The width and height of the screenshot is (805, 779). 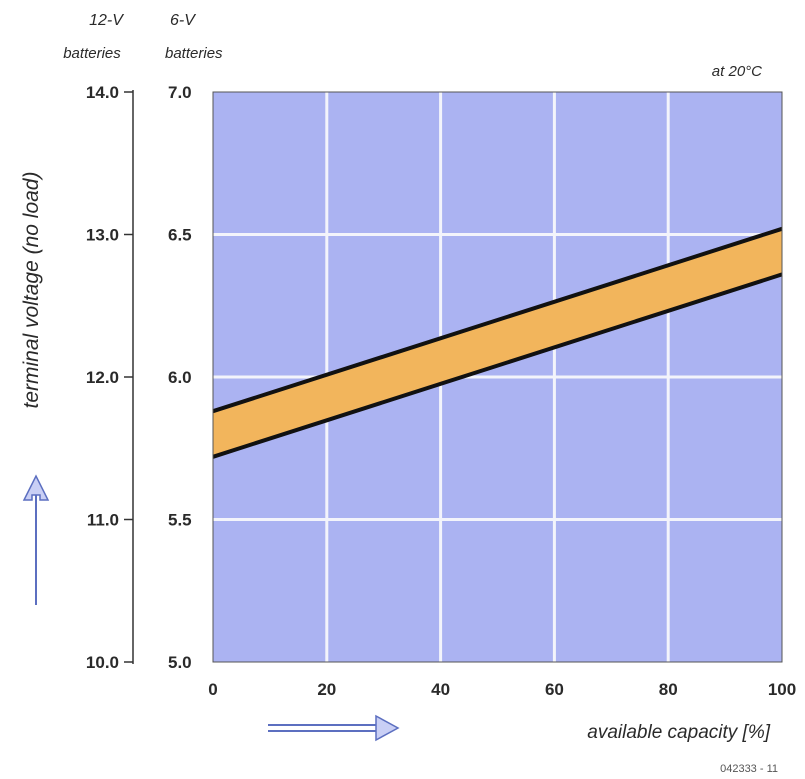 I want to click on axis-12v-ticks: 10.0 11.0 12.0 13.0 14.0, so click(x=109, y=377).